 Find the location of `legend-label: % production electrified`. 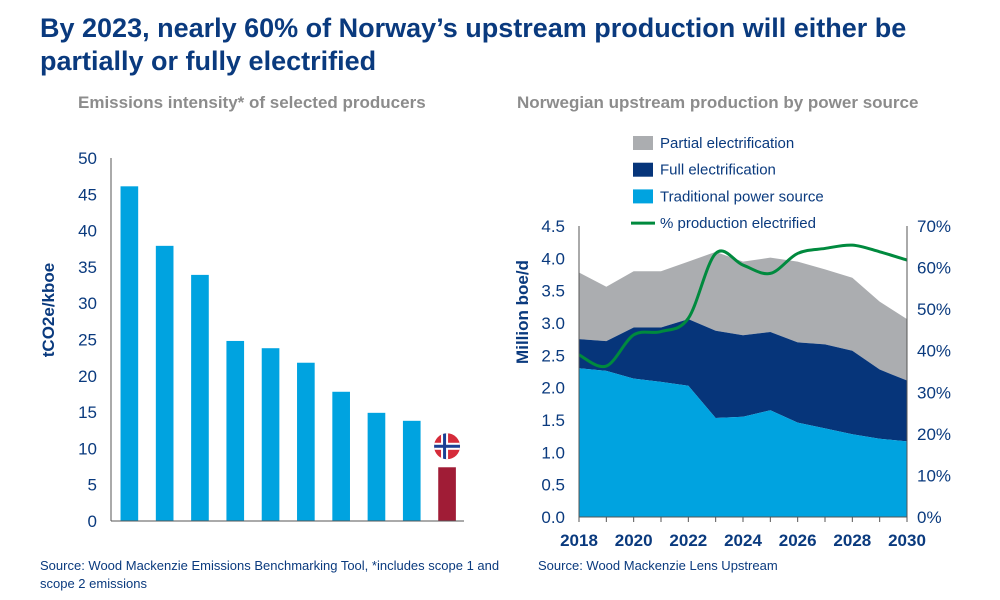

legend-label: % production electrified is located at coordinates (738, 223).